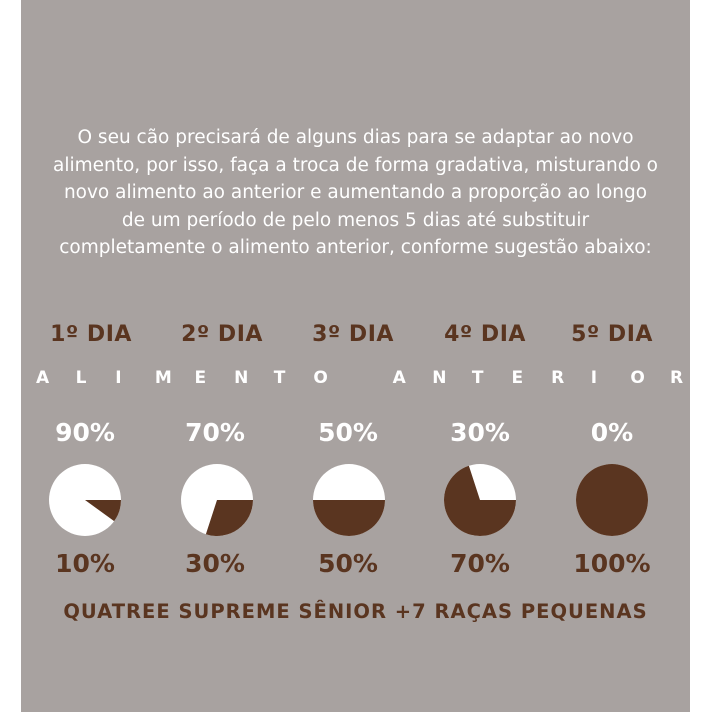 The width and height of the screenshot is (712, 712). What do you see at coordinates (612, 334) in the screenshot?
I see `day-label-5: 5º DIA` at bounding box center [612, 334].